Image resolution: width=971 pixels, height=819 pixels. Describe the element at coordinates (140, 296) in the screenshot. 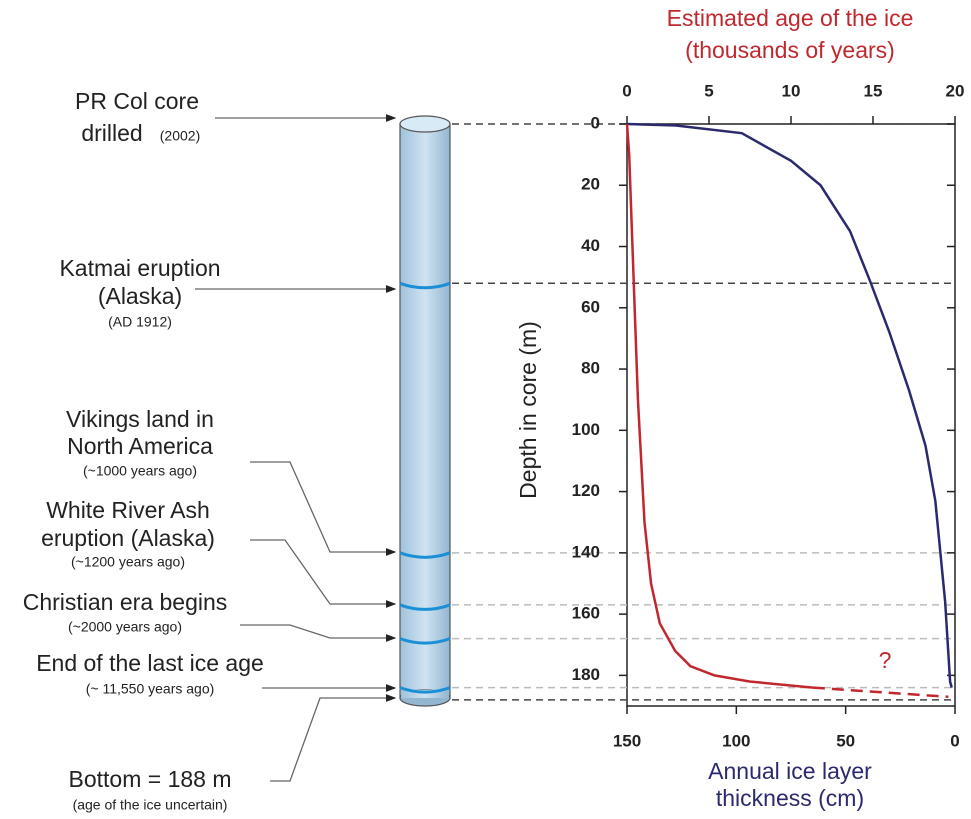

I see `event-label: (Alaska)` at that location.